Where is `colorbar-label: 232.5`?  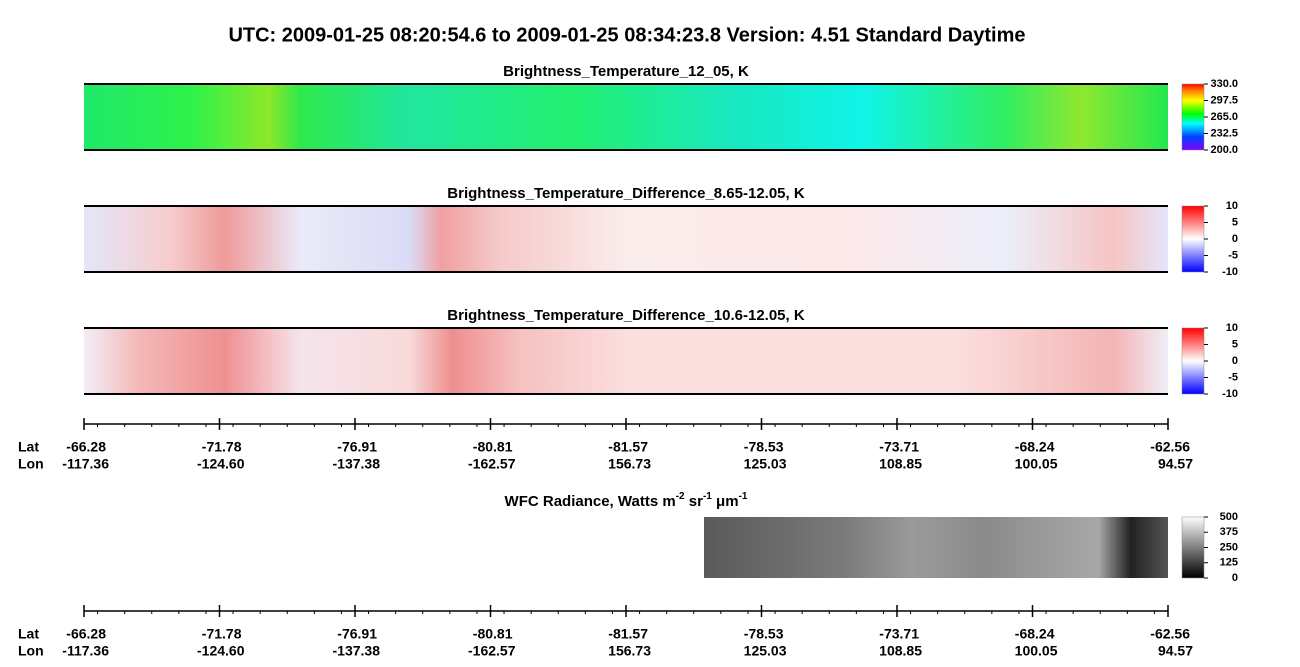 colorbar-label: 232.5 is located at coordinates (1224, 133).